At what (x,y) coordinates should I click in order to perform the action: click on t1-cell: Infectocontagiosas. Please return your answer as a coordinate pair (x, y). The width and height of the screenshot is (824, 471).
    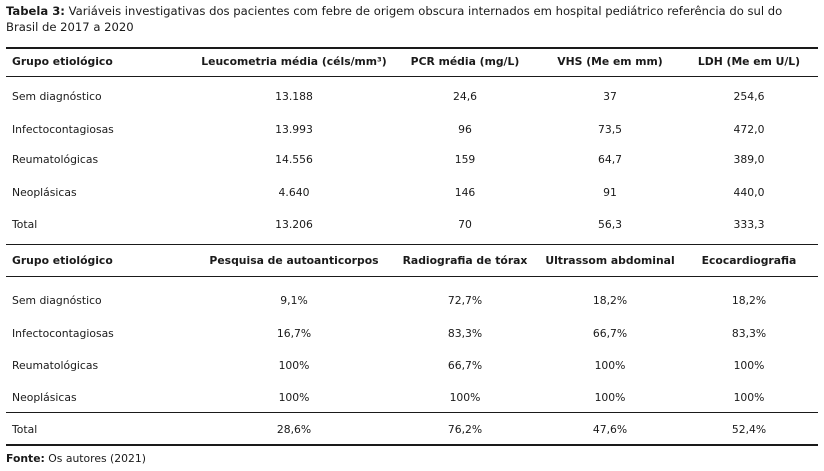
    Looking at the image, I should click on (63, 129).